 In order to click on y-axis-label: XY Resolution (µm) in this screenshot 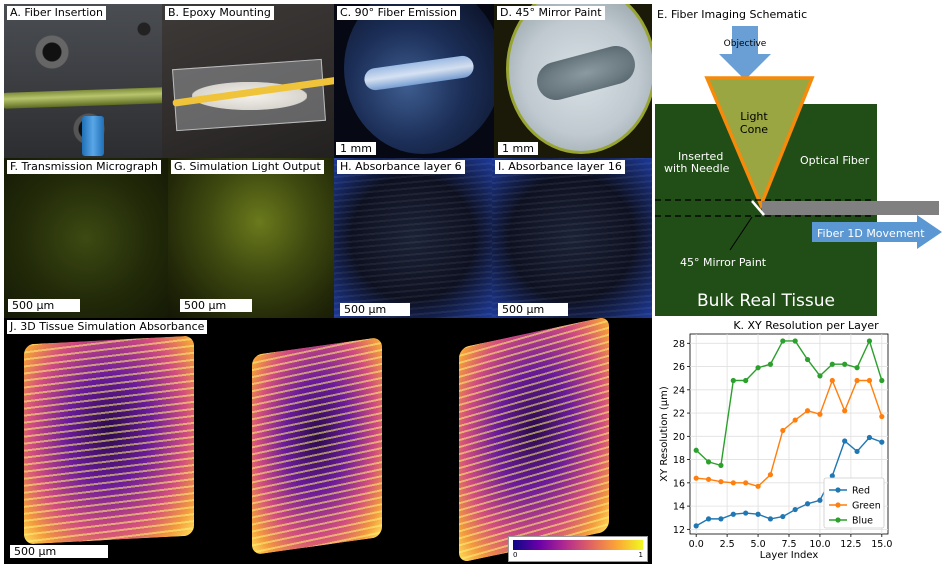, I will do `click(664, 434)`.